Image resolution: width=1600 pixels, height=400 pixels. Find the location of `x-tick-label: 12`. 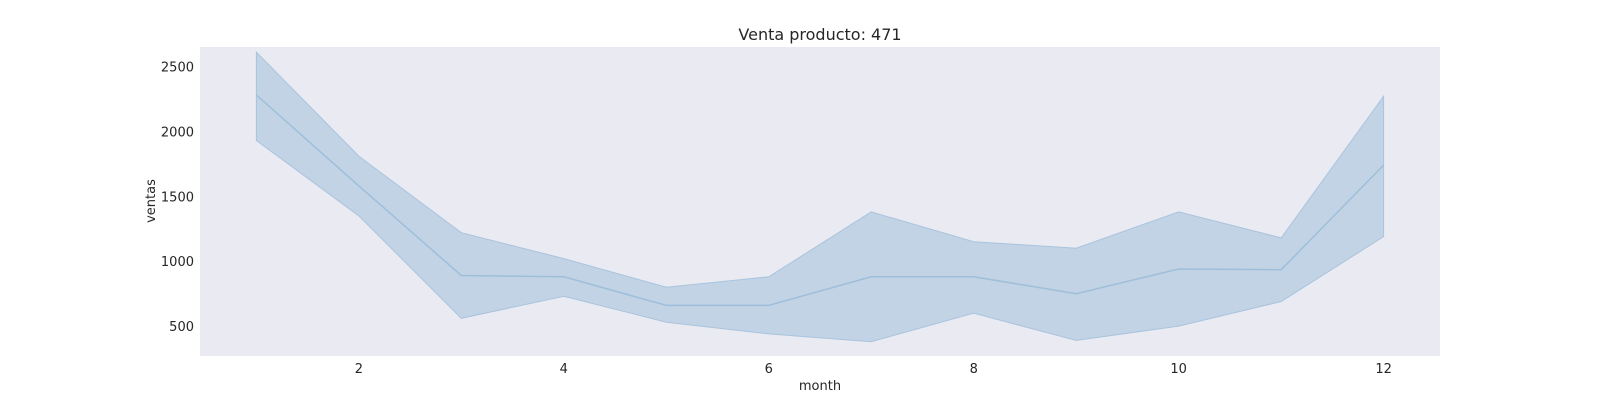

x-tick-label: 12 is located at coordinates (1383, 369).